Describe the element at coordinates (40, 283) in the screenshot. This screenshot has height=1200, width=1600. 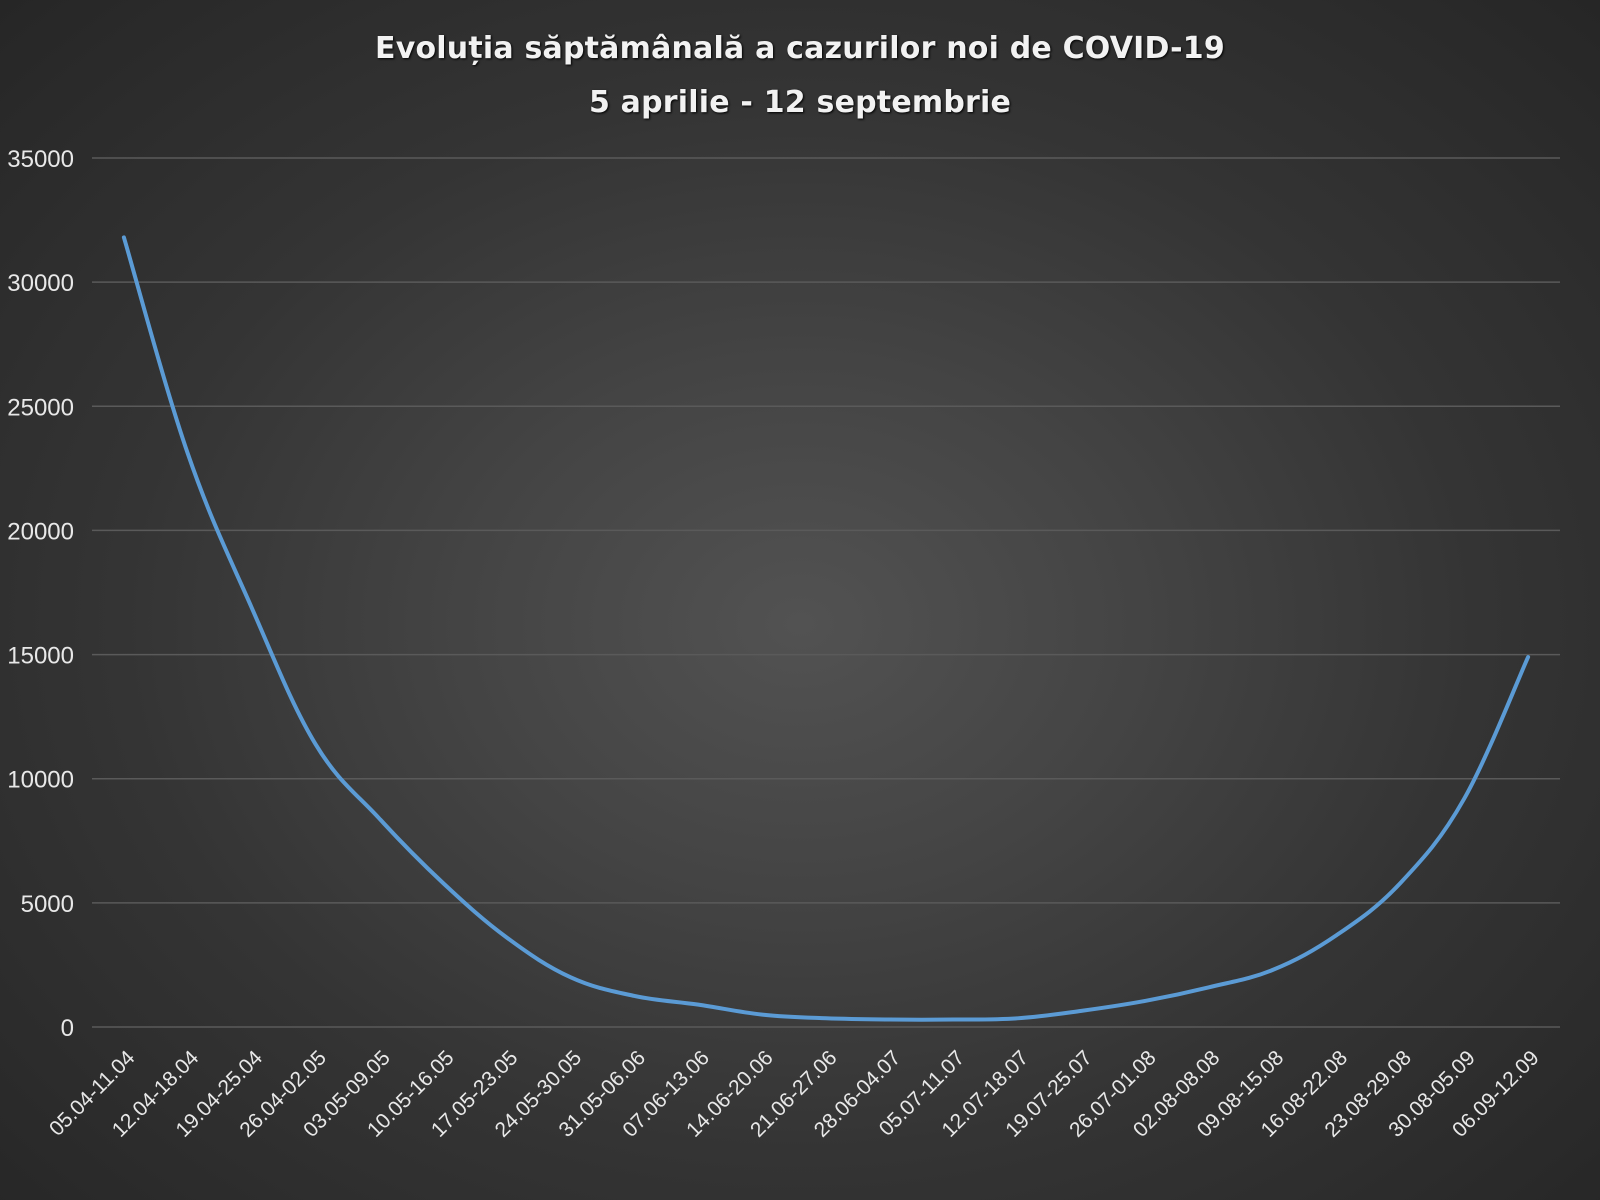
I see `y-tick-label: 30000` at that location.